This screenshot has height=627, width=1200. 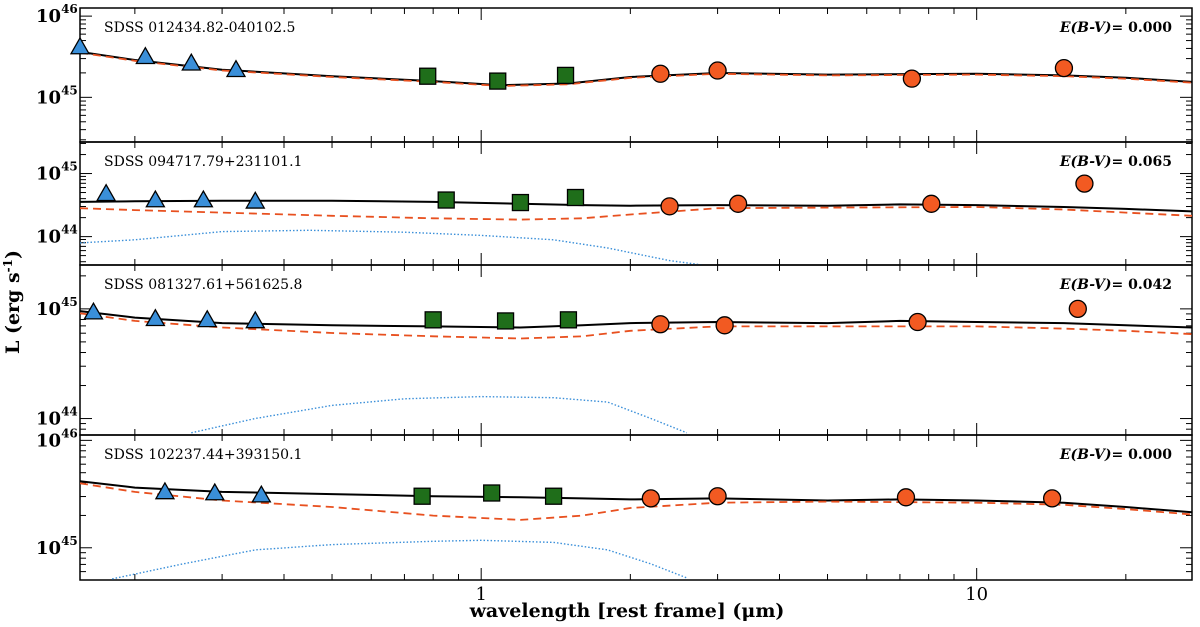 I want to click on x-tick-label: 1, so click(x=480, y=594).